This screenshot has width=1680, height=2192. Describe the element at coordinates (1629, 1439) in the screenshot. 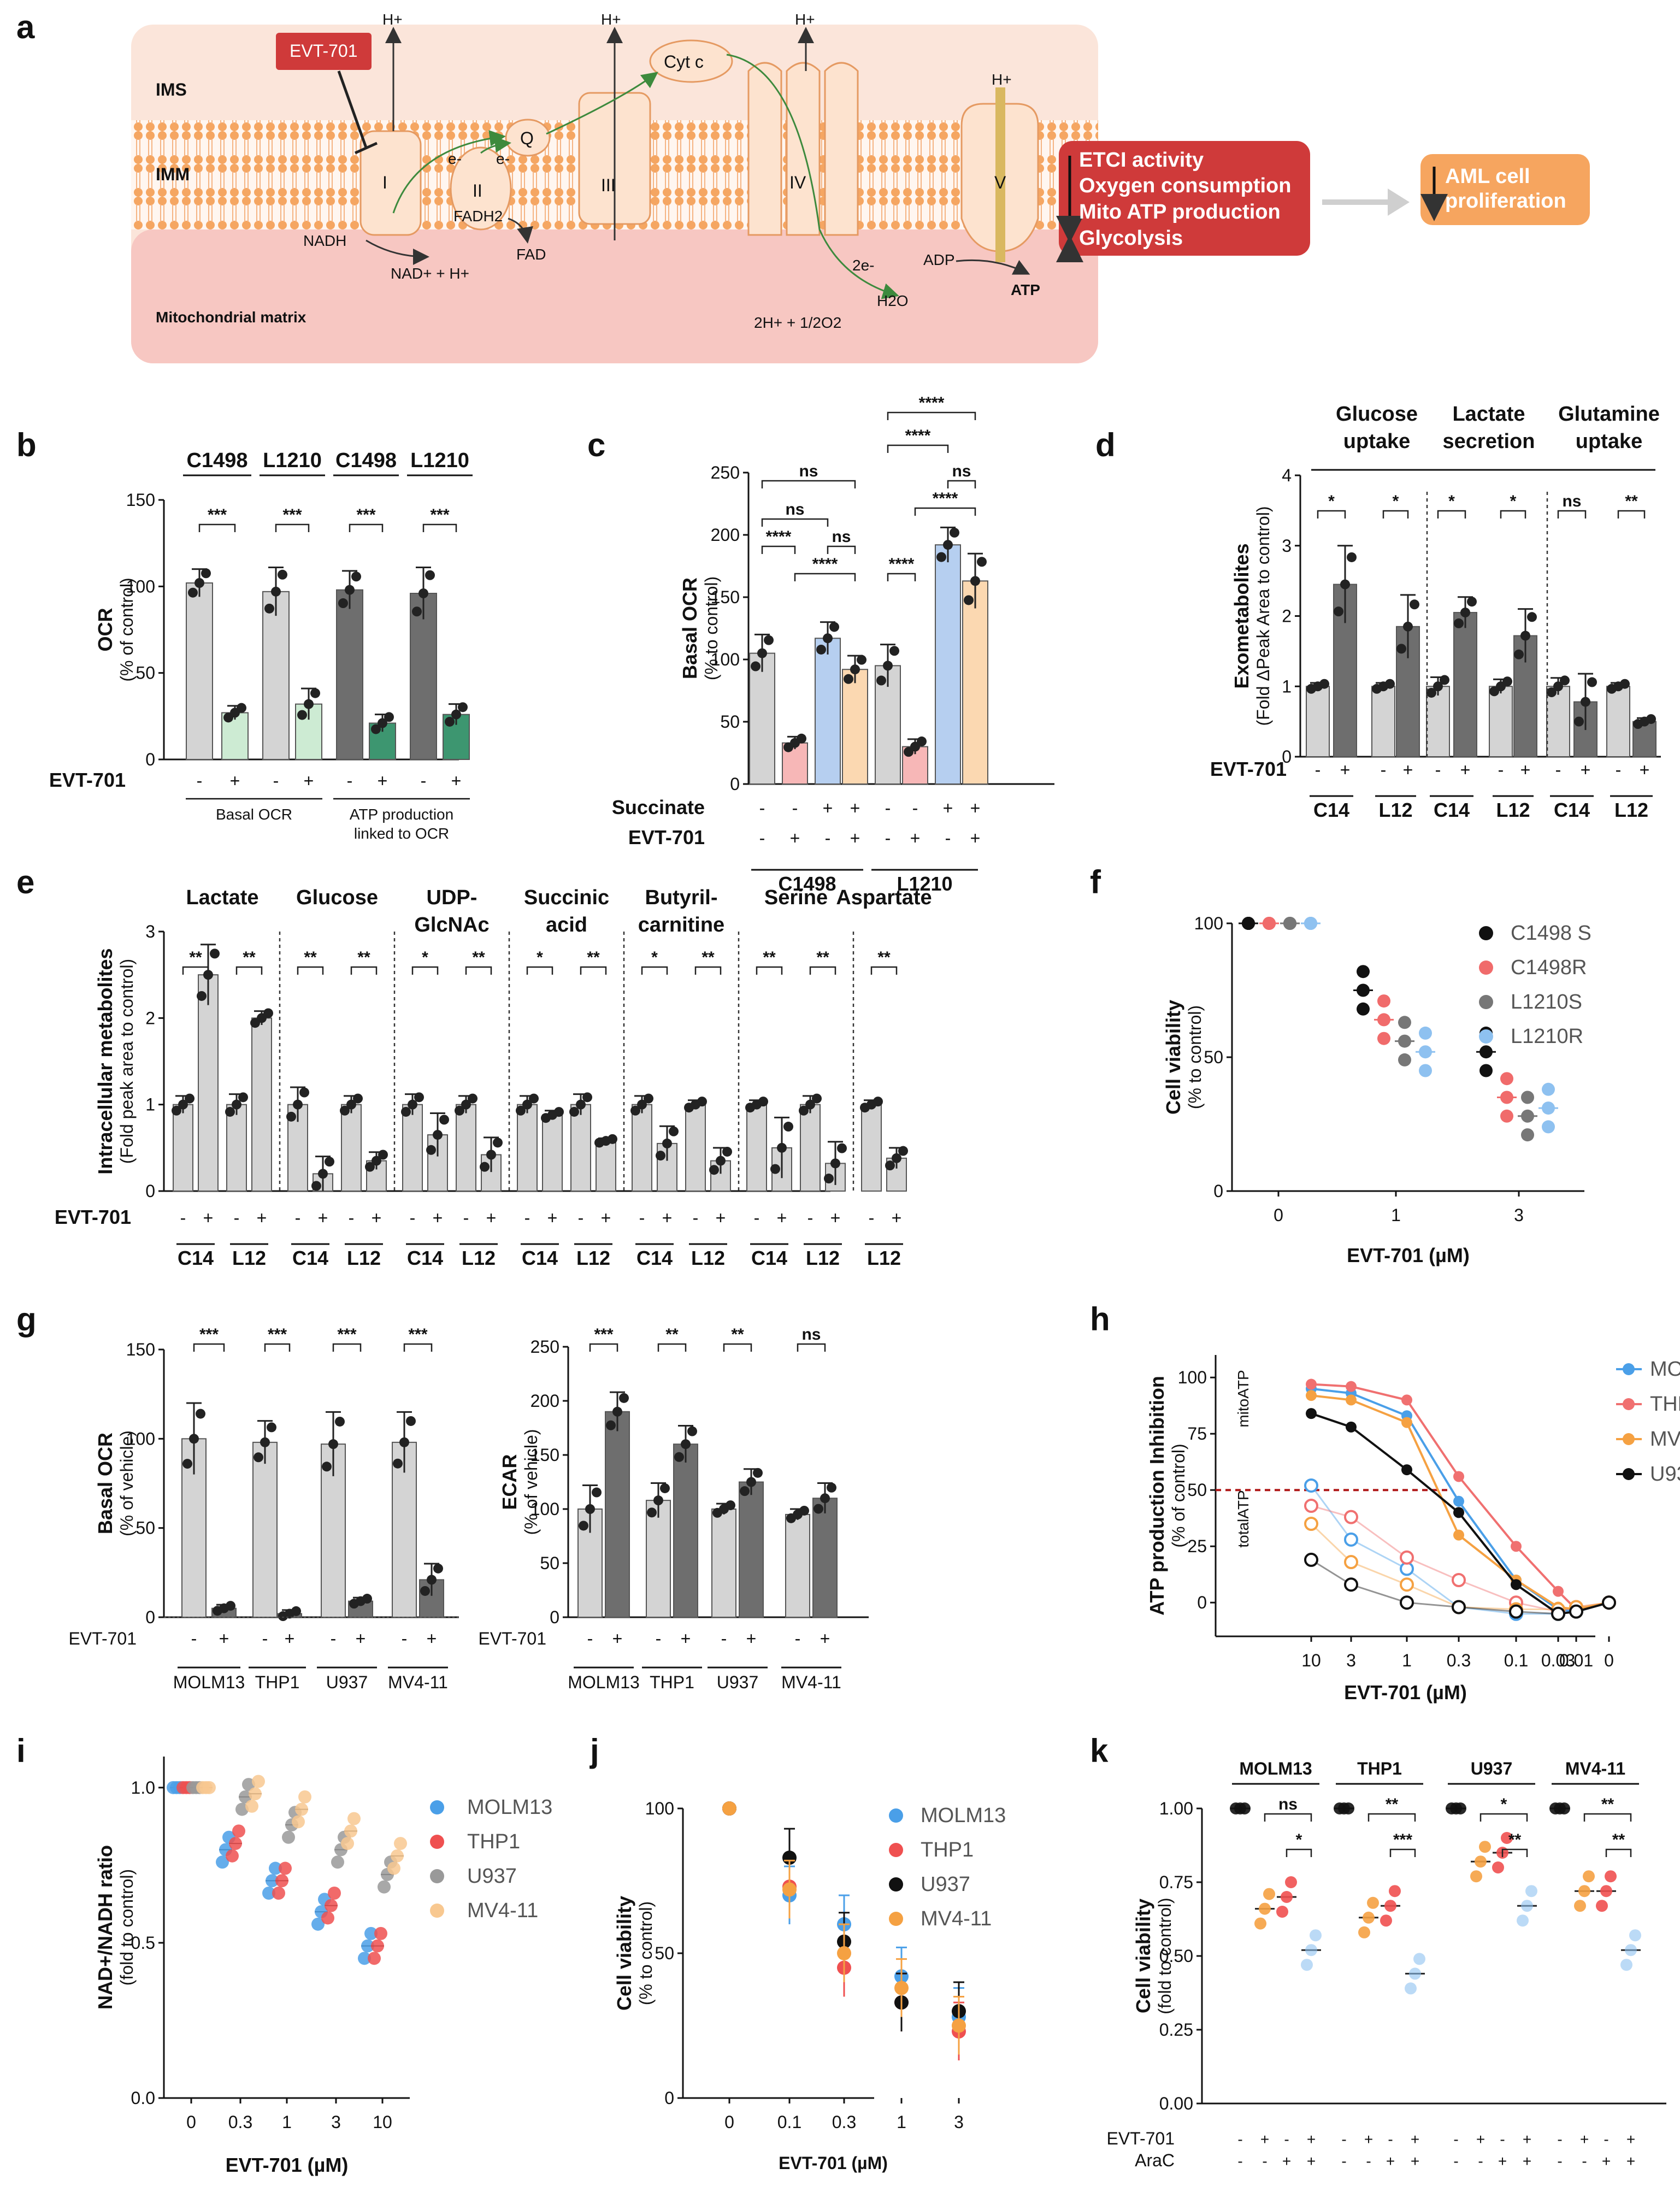

I see `h-legend-marker` at that location.